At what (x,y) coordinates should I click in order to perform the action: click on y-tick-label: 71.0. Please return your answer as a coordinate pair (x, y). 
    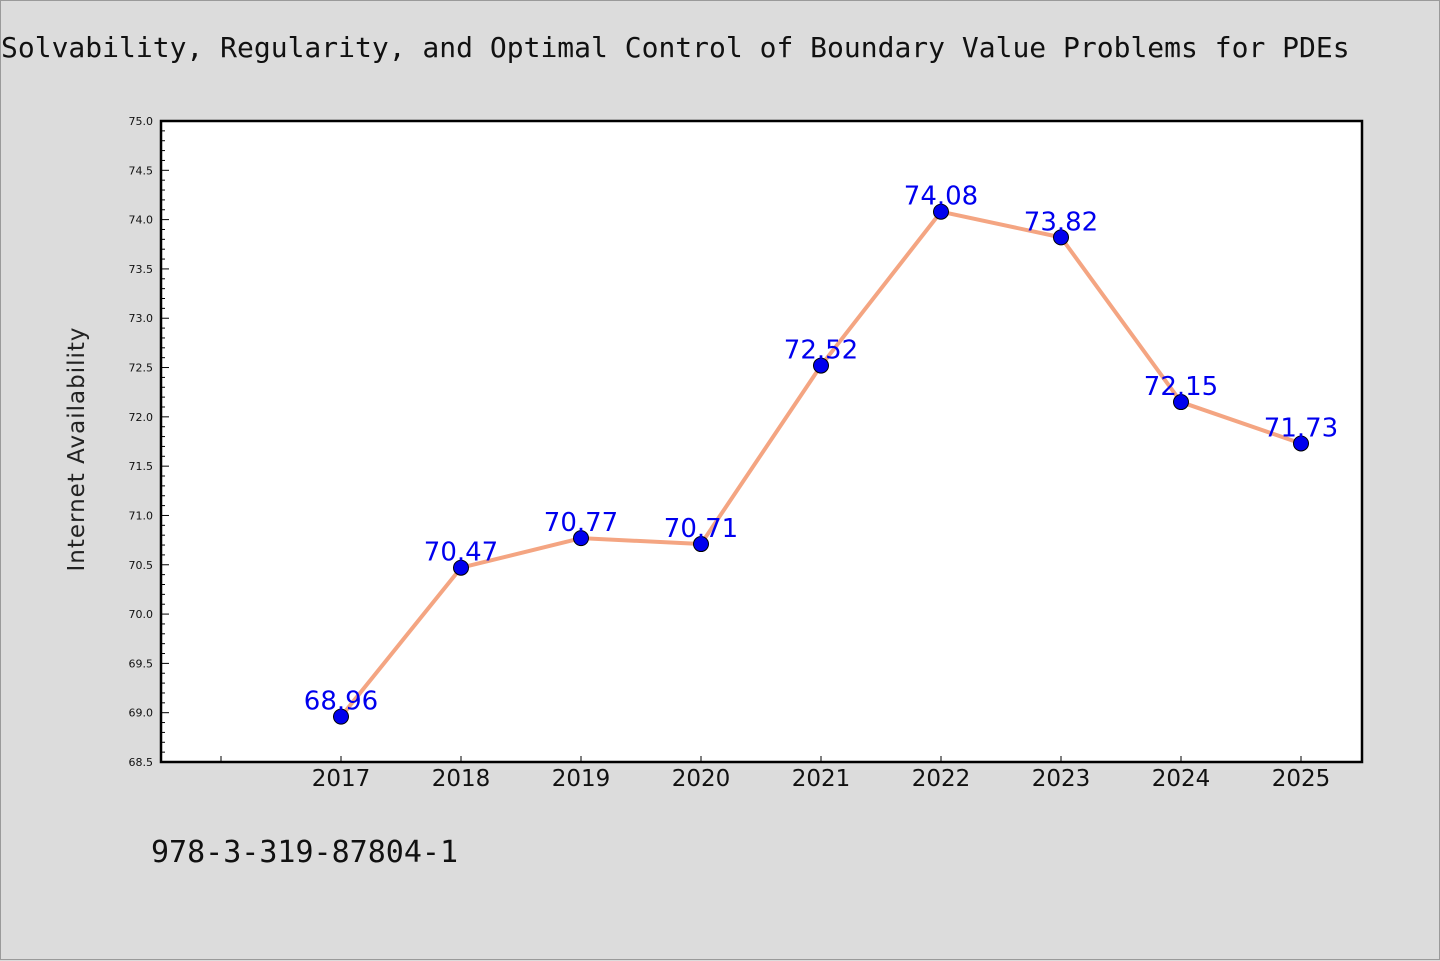
    Looking at the image, I should click on (141, 515).